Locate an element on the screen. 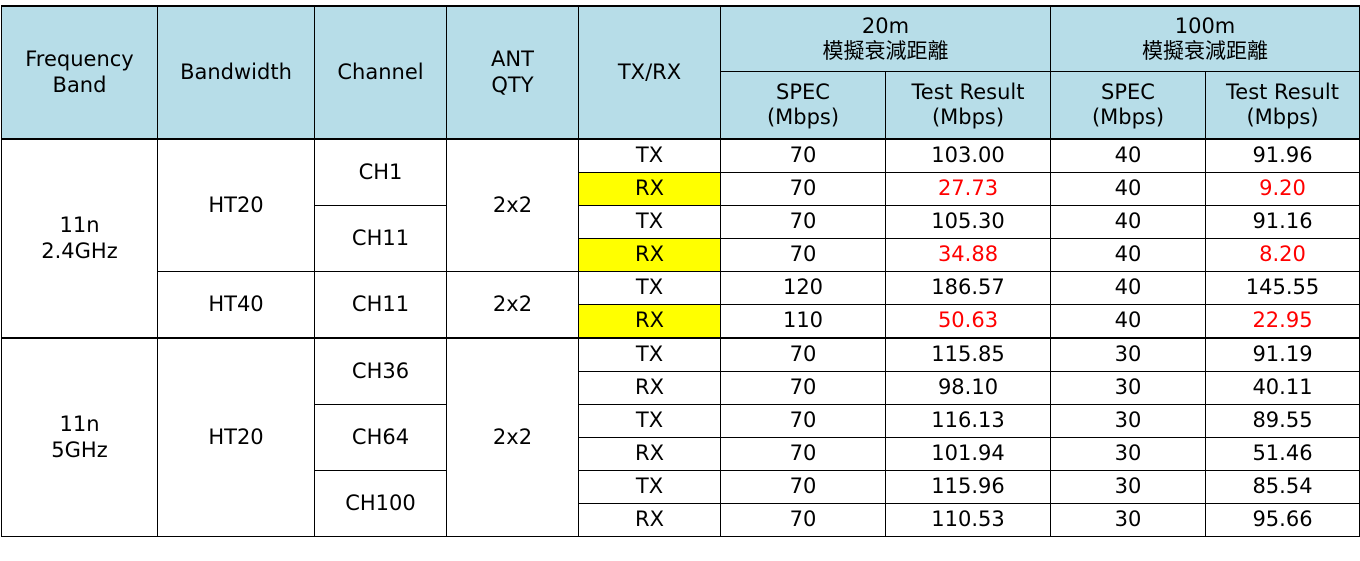  result-20m-cell: 101.94 is located at coordinates (968, 454).